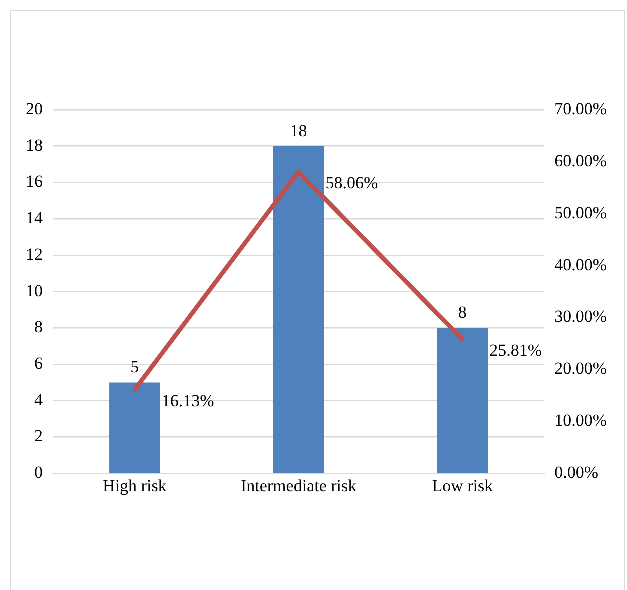 This screenshot has width=627, height=590. What do you see at coordinates (581, 420) in the screenshot?
I see `y2-tick-label: 10.00%` at bounding box center [581, 420].